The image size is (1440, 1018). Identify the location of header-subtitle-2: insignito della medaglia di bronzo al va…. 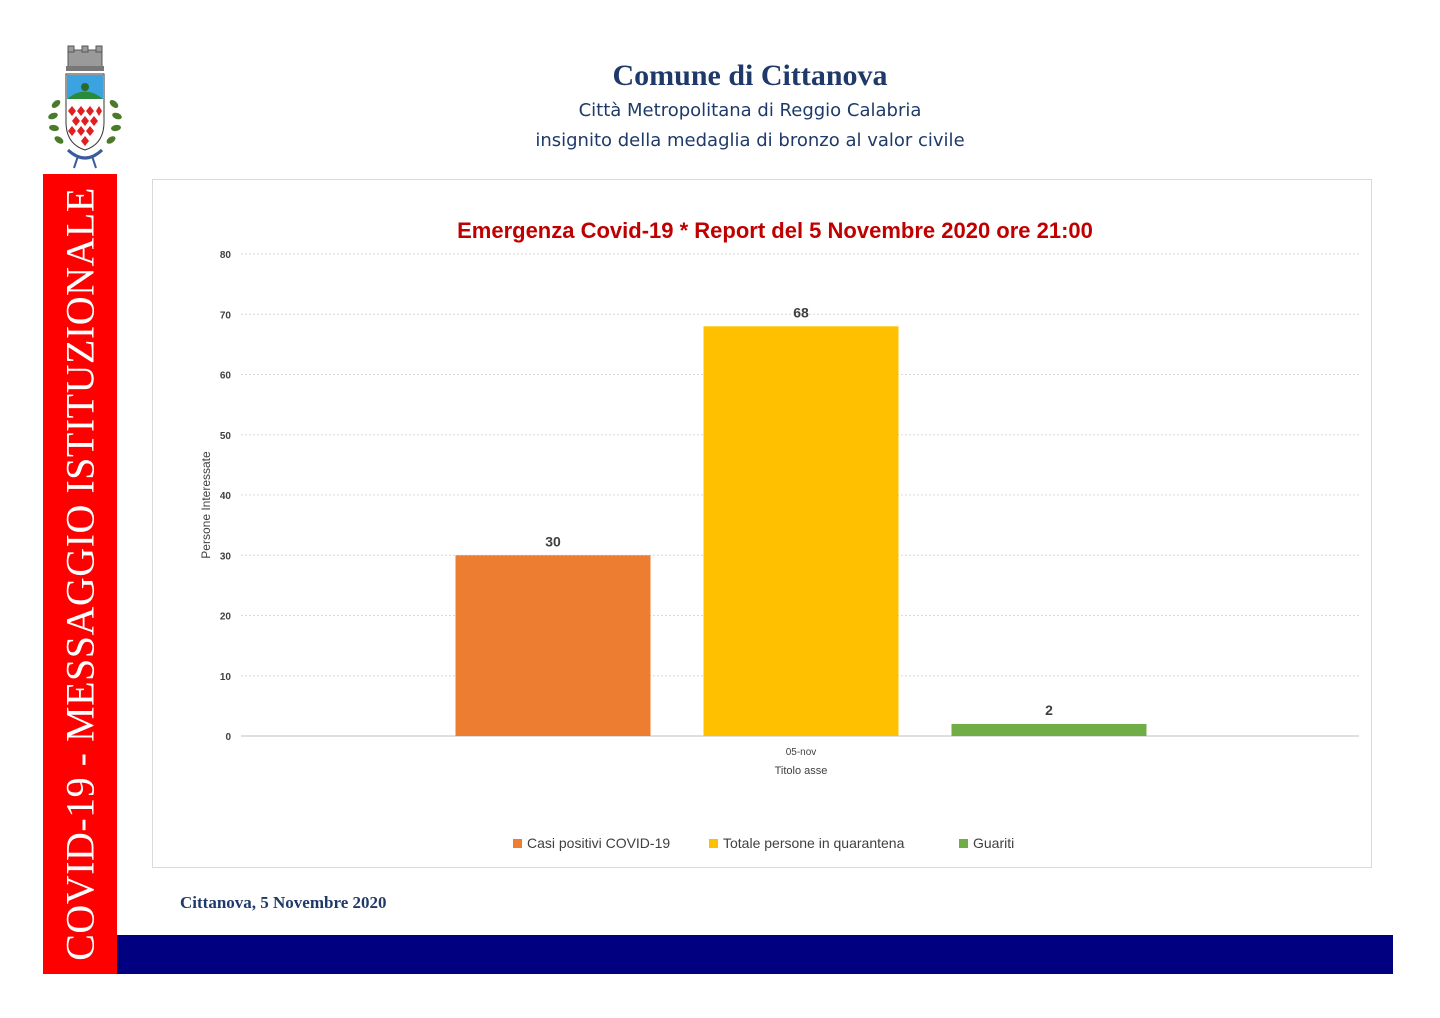
(750, 140).